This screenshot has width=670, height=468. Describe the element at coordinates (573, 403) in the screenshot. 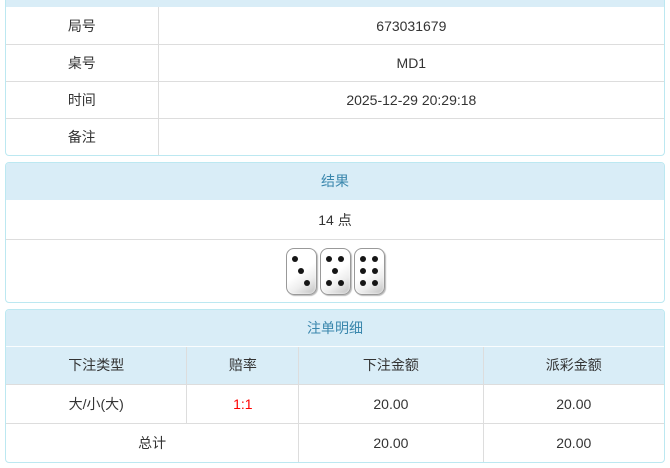

I see `payout-amount-cell: 20.00` at that location.